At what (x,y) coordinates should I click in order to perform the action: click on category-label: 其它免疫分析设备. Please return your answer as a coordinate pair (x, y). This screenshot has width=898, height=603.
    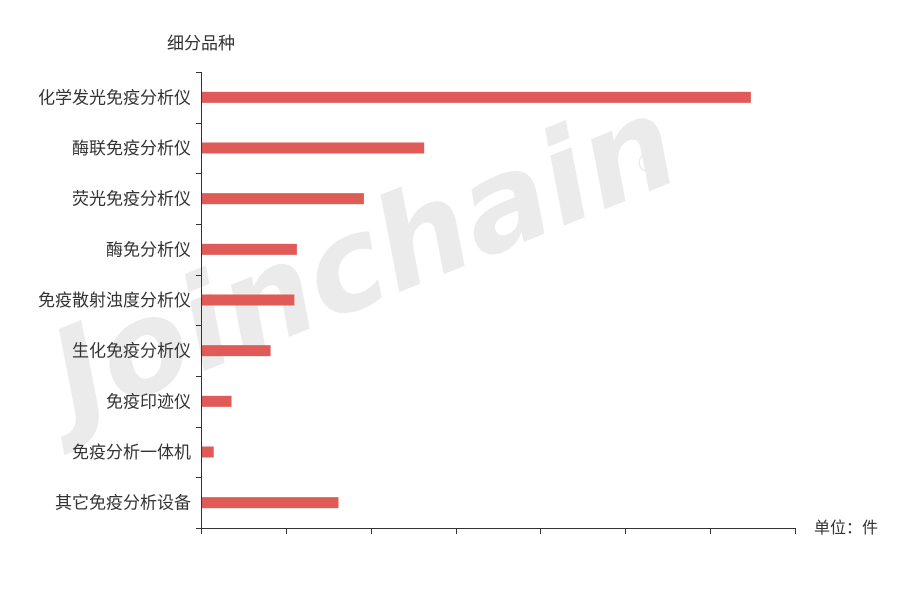
    Looking at the image, I should click on (123, 504).